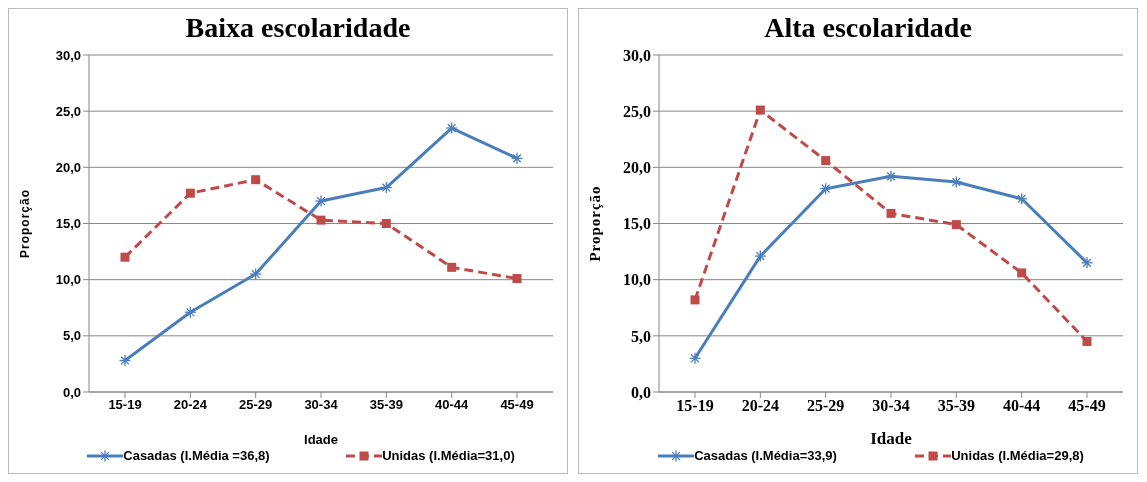  Describe the element at coordinates (196, 455) in the screenshot. I see `legend-label: Casadas (I.Média =36,8)` at that location.